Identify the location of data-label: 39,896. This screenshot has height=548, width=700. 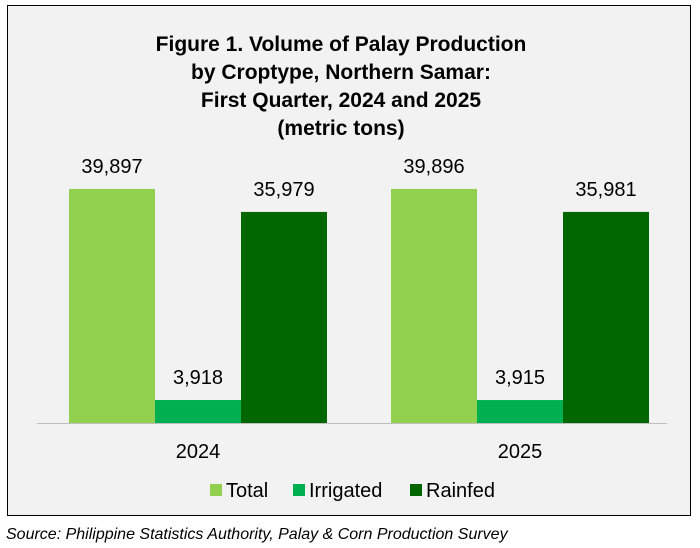
(433, 167).